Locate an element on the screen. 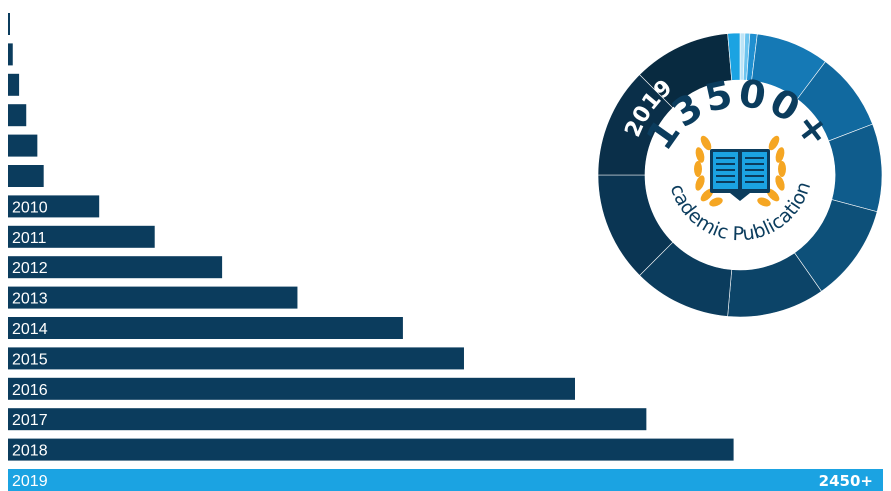  bar-label-2013: 2013 is located at coordinates (30, 299).